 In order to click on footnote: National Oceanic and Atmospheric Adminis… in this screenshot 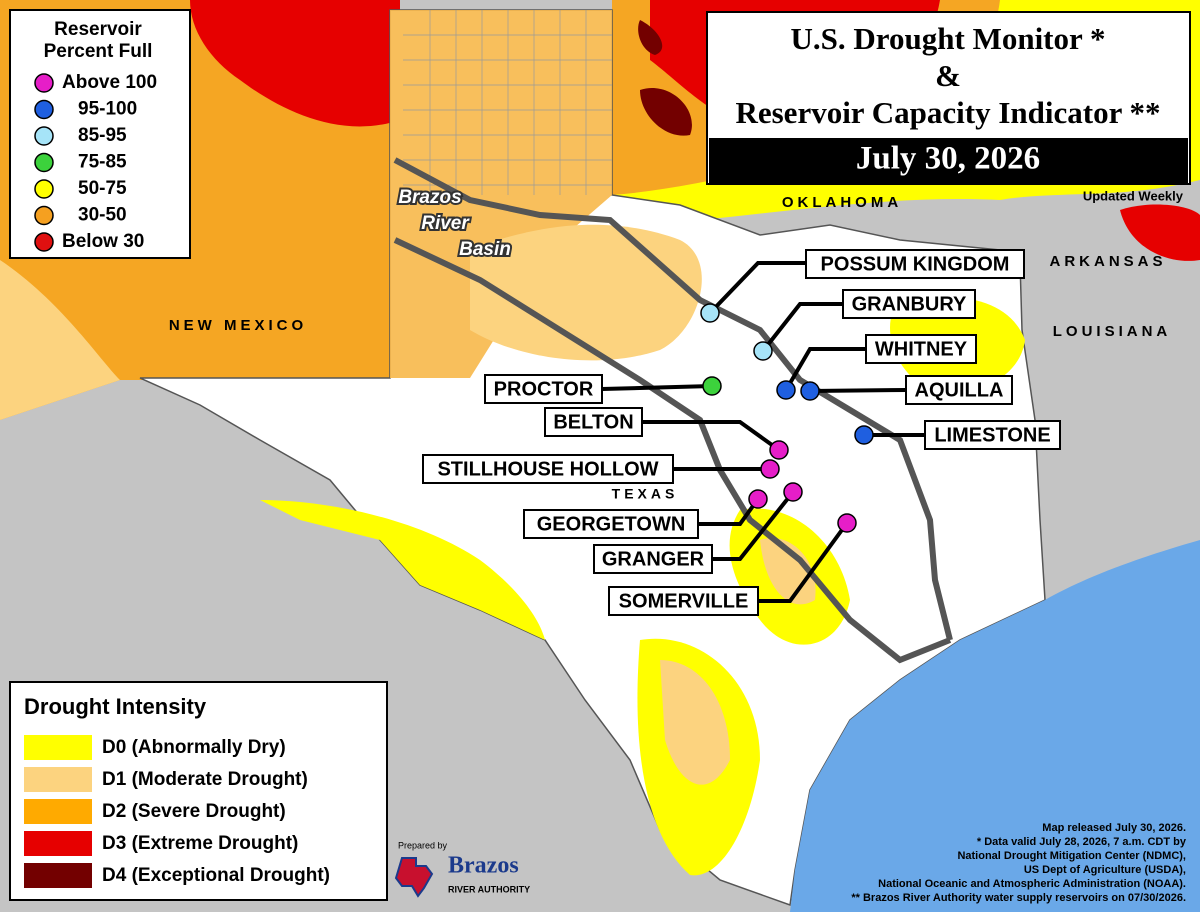, I will do `click(1032, 884)`.